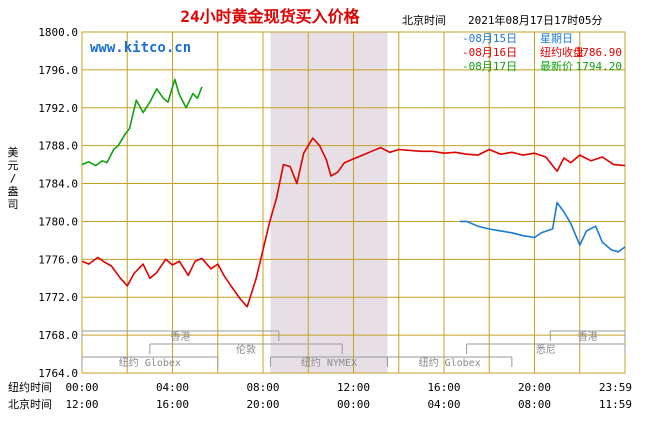  What do you see at coordinates (58, 259) in the screenshot?
I see `y-tick-label: 1776.0` at bounding box center [58, 259].